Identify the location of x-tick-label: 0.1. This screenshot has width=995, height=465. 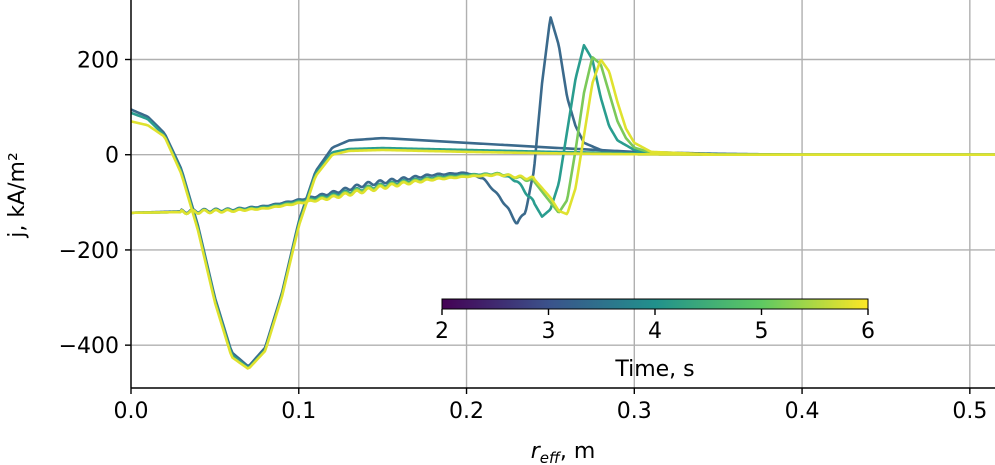
(298, 411).